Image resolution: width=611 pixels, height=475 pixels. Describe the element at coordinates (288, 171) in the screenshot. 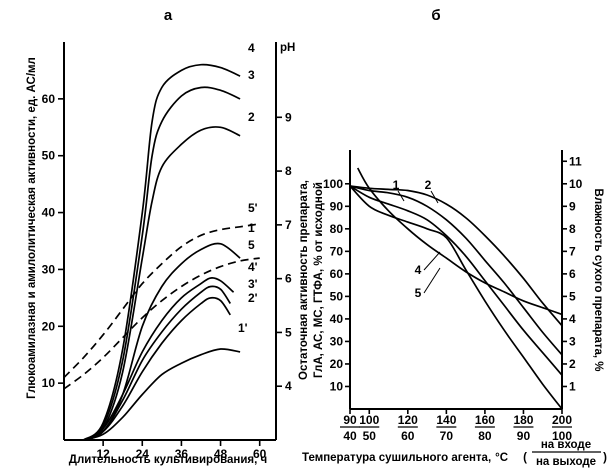

I see `panel-a-right-tick-label: 8` at that location.